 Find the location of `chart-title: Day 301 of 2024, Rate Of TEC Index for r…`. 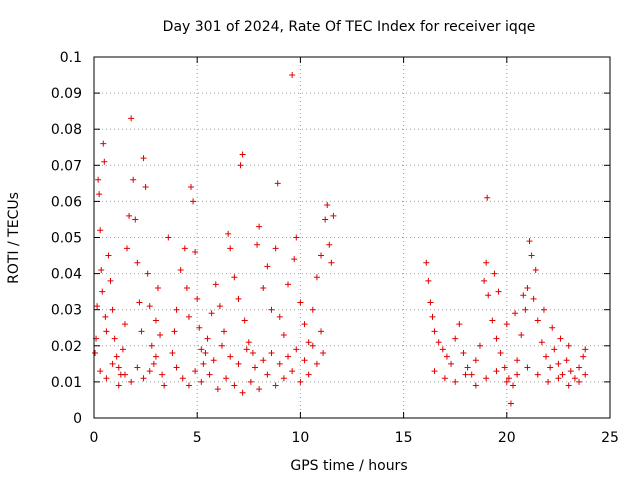

chart-title: Day 301 of 2024, Rate Of TEC Index for r… is located at coordinates (349, 27).